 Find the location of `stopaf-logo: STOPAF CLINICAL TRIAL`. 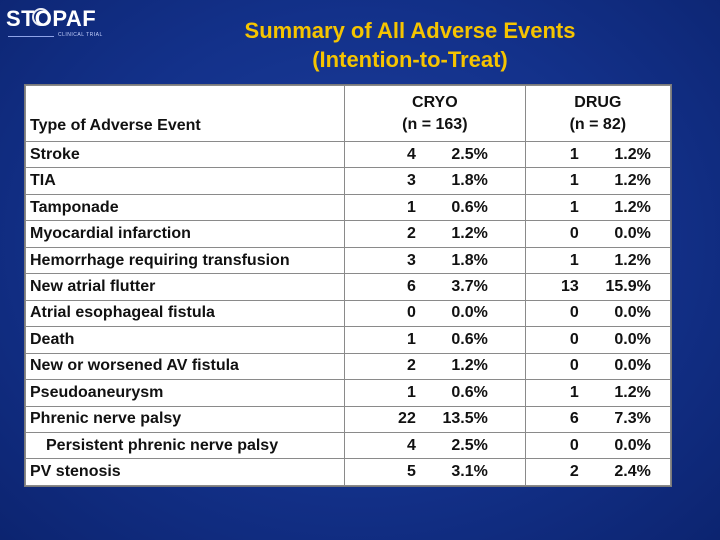

stopaf-logo: STOPAF CLINICAL TRIAL is located at coordinates (54, 24).